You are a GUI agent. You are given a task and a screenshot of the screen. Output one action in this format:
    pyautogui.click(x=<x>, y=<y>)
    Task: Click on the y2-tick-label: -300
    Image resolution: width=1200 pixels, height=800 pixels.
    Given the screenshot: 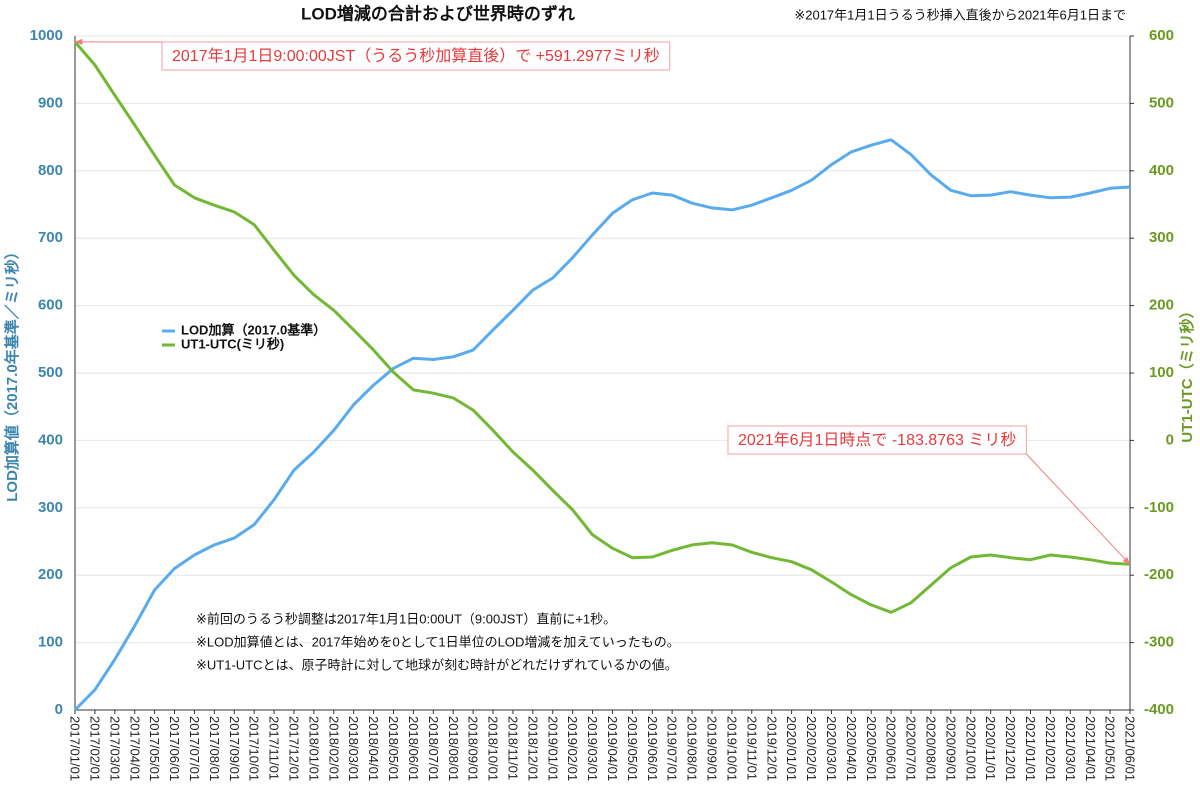 What is the action you would take?
    pyautogui.click(x=1159, y=642)
    